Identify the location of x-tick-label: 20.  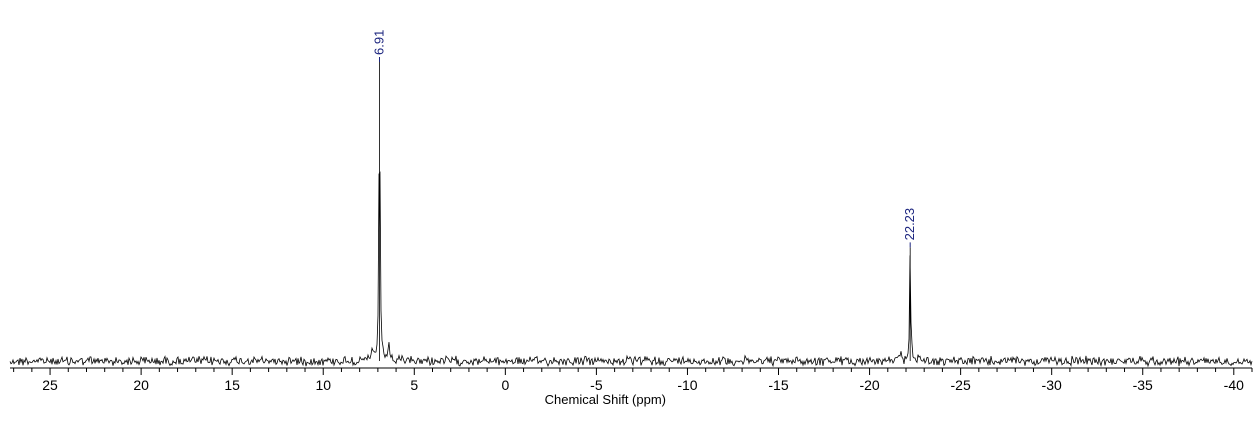
(141, 385).